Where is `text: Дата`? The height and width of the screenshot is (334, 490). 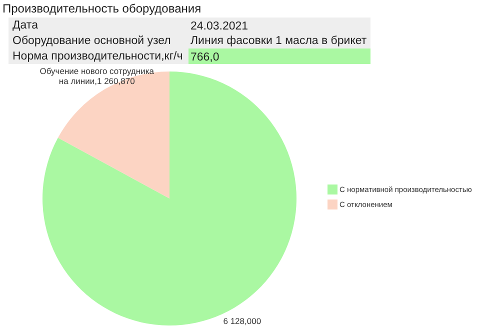
text: Дата is located at coordinates (25, 26).